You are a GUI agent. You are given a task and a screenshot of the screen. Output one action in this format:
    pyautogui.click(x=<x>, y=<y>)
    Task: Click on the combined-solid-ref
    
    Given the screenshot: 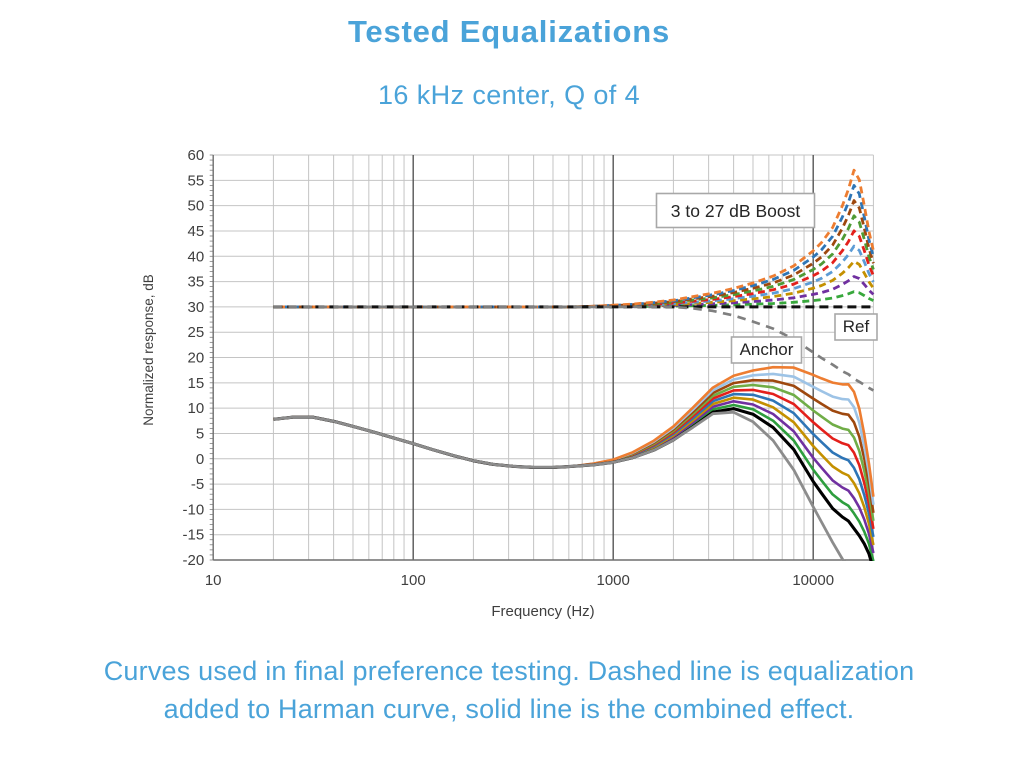 What is the action you would take?
    pyautogui.click(x=573, y=484)
    